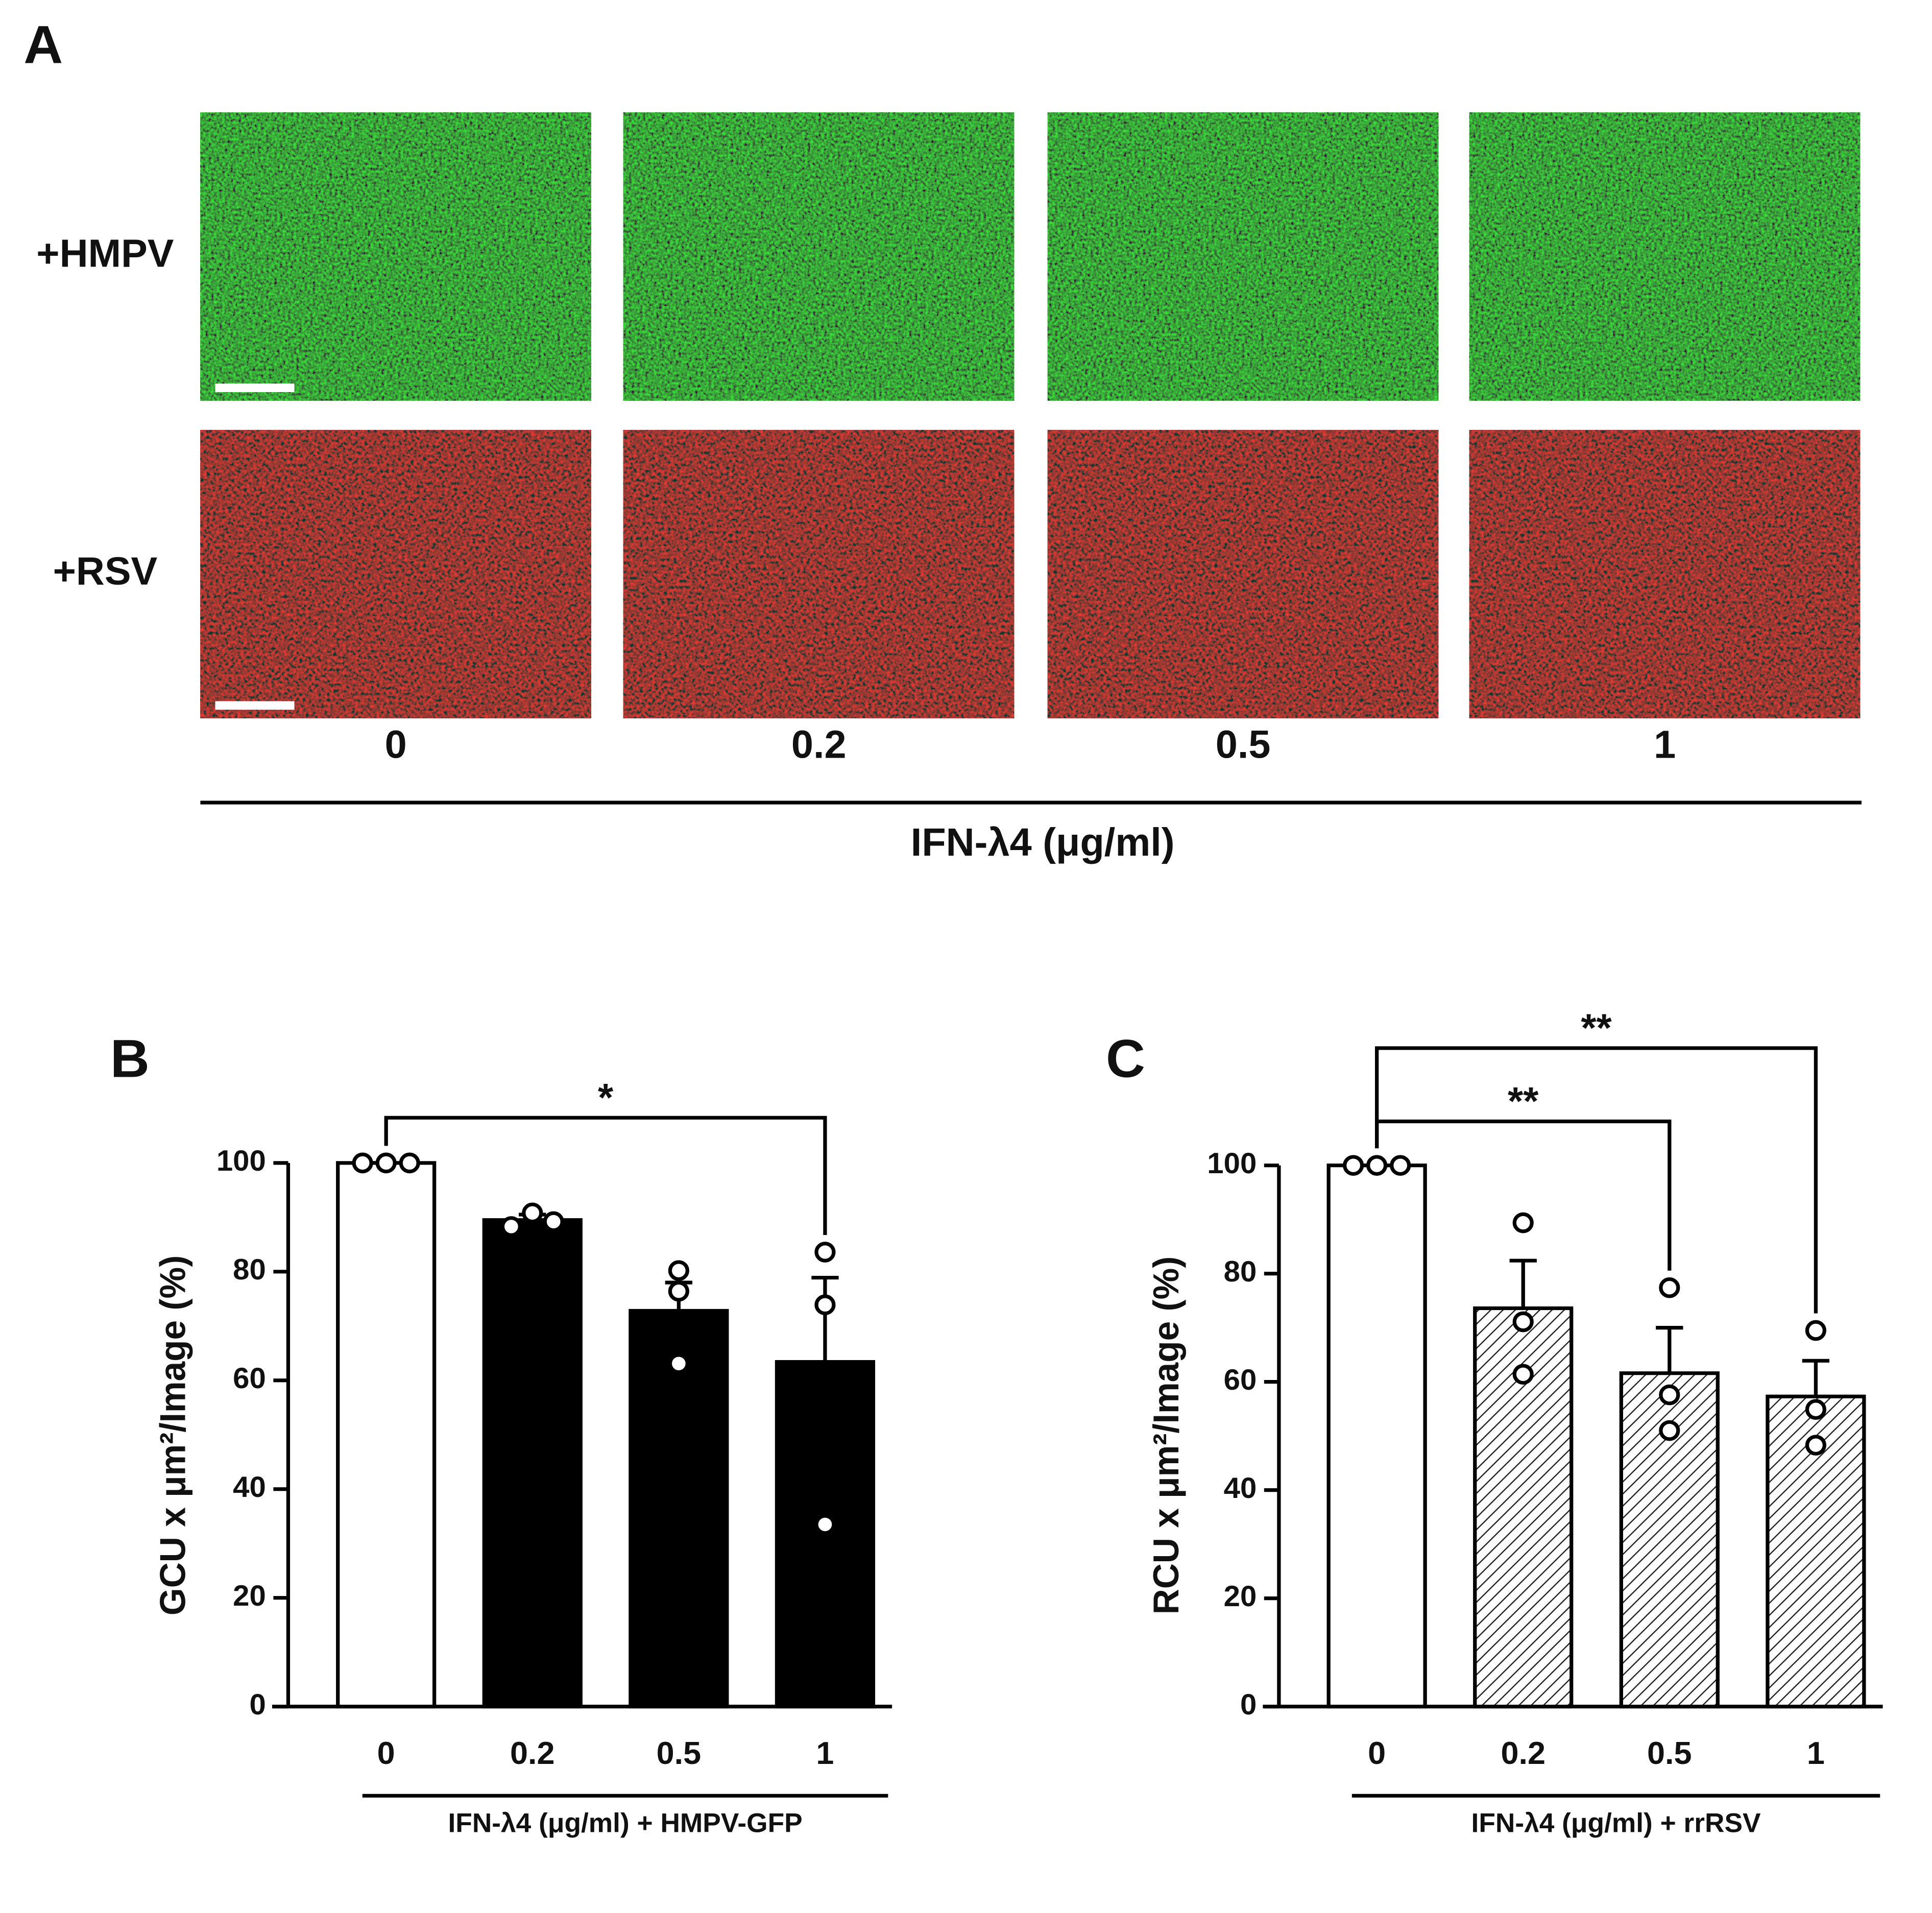 This screenshot has height=1913, width=1932. Describe the element at coordinates (105, 253) in the screenshot. I see `row-label: +HMPV` at that location.